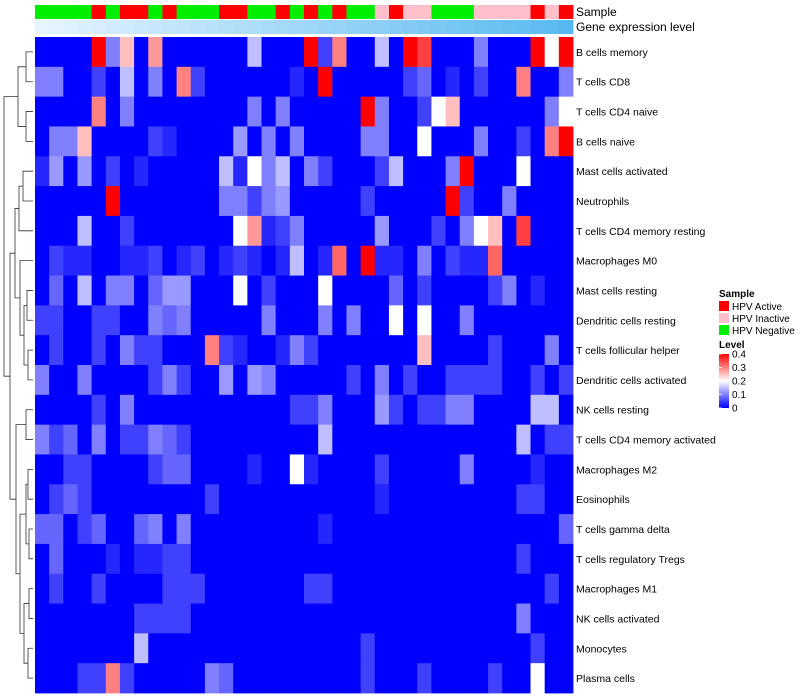 The height and width of the screenshot is (700, 800). Describe the element at coordinates (596, 12) in the screenshot. I see `annotation-label-sample: Sample` at that location.